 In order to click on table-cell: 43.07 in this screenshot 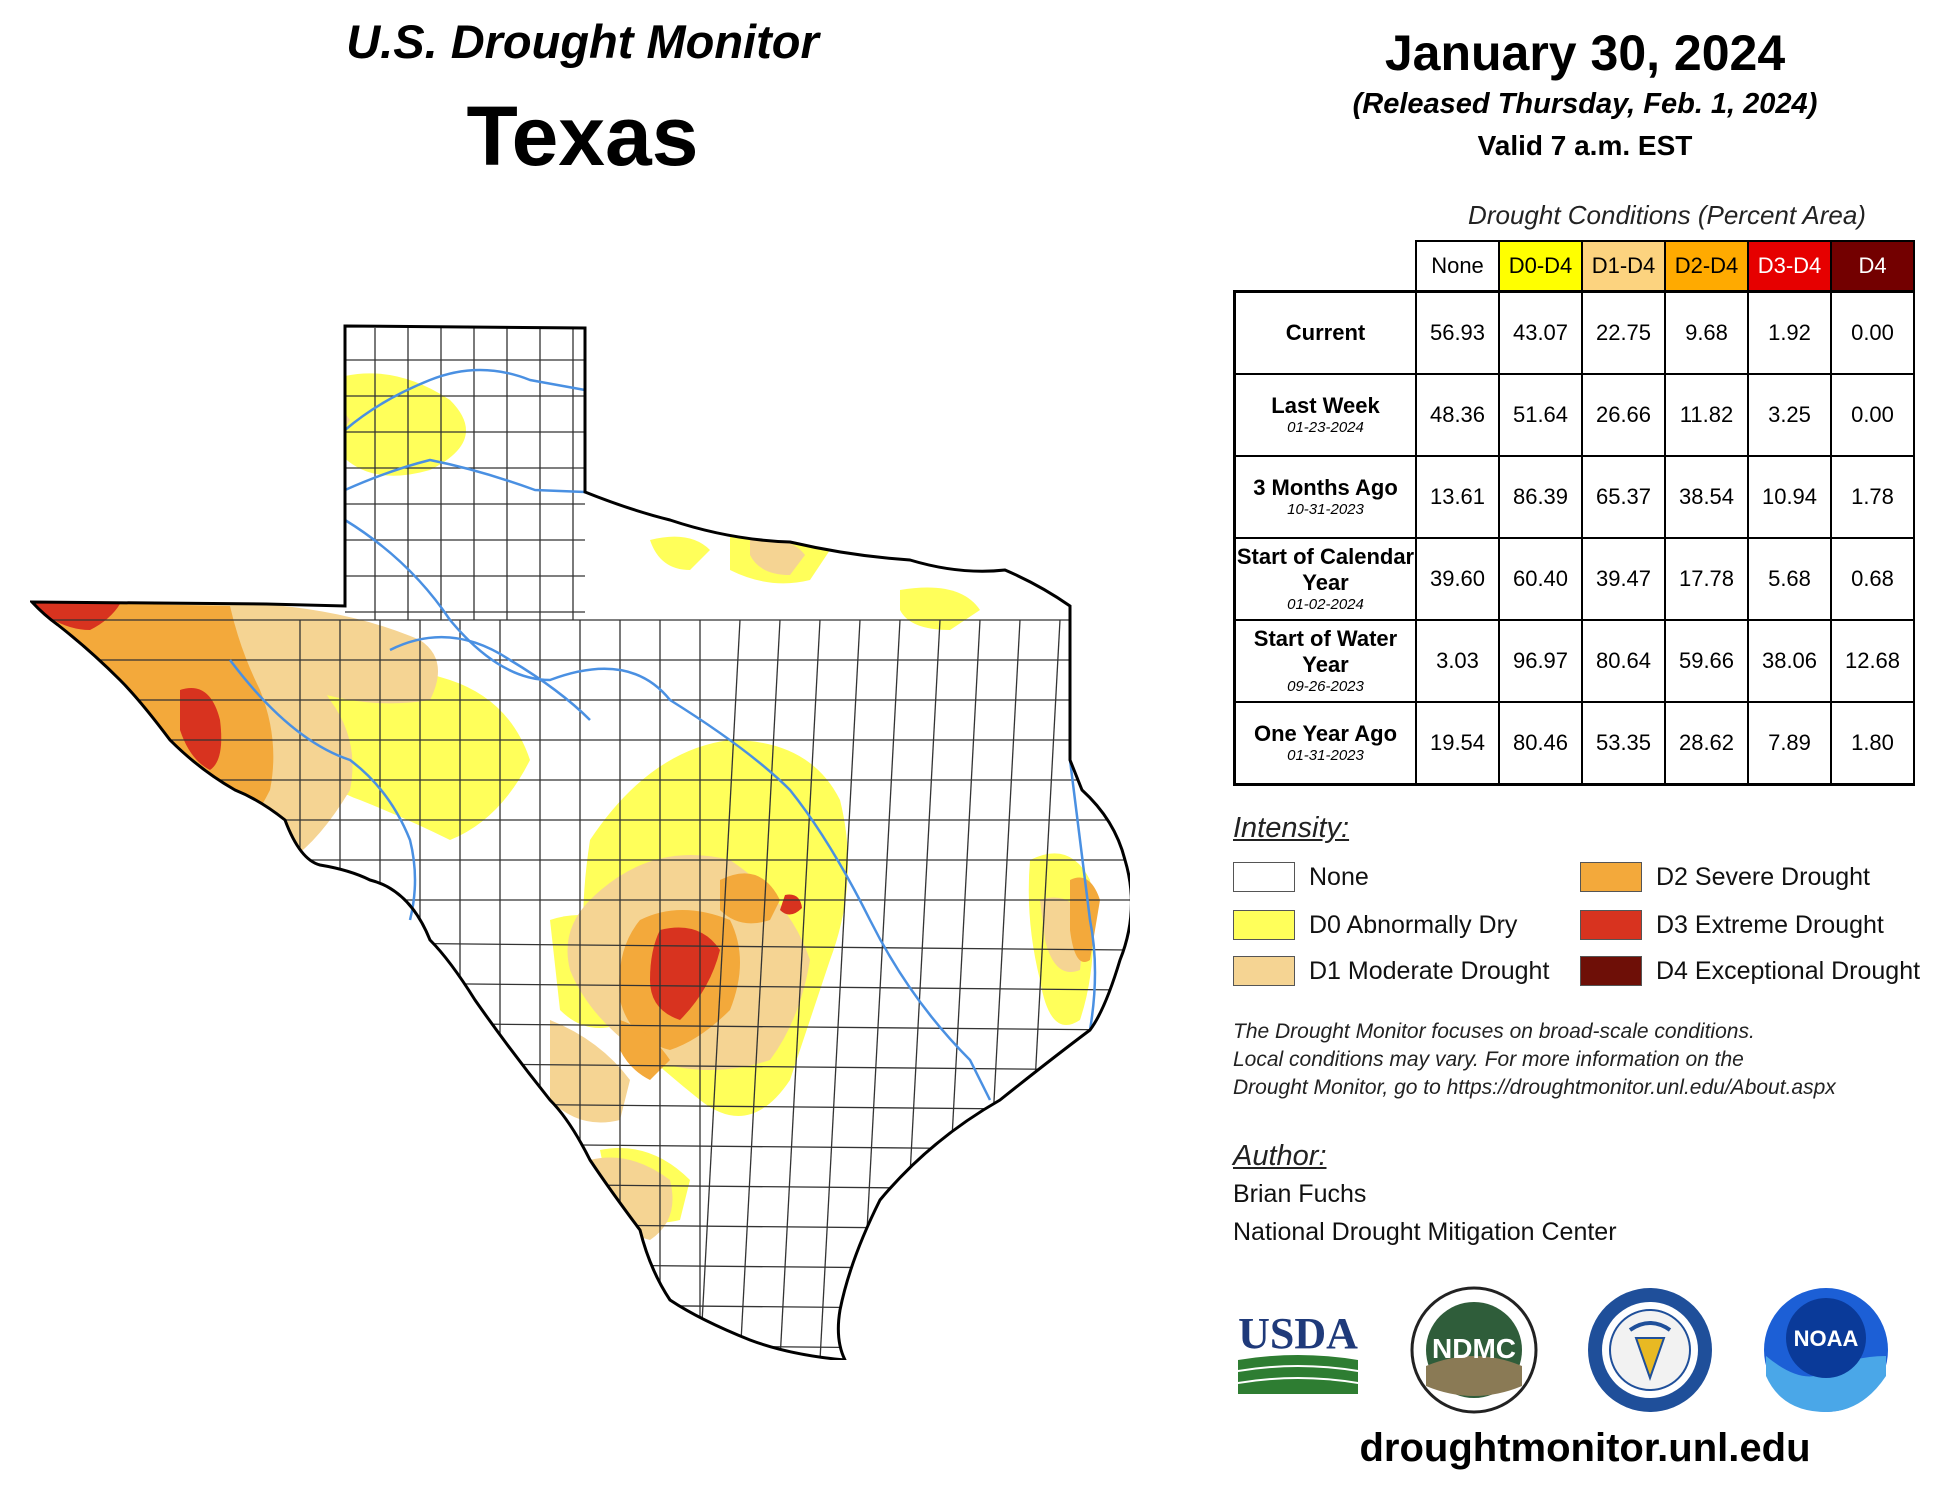, I will do `click(1540, 332)`.